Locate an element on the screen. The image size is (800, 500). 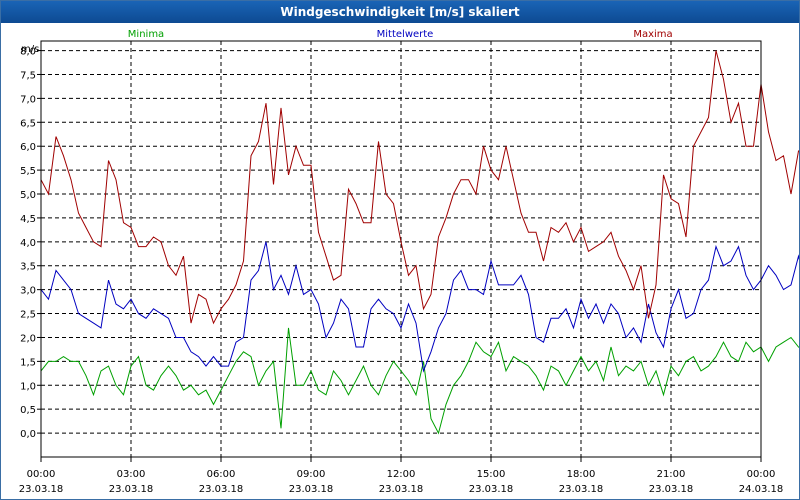
x-tick-time: 12:00 is located at coordinates (401, 474).